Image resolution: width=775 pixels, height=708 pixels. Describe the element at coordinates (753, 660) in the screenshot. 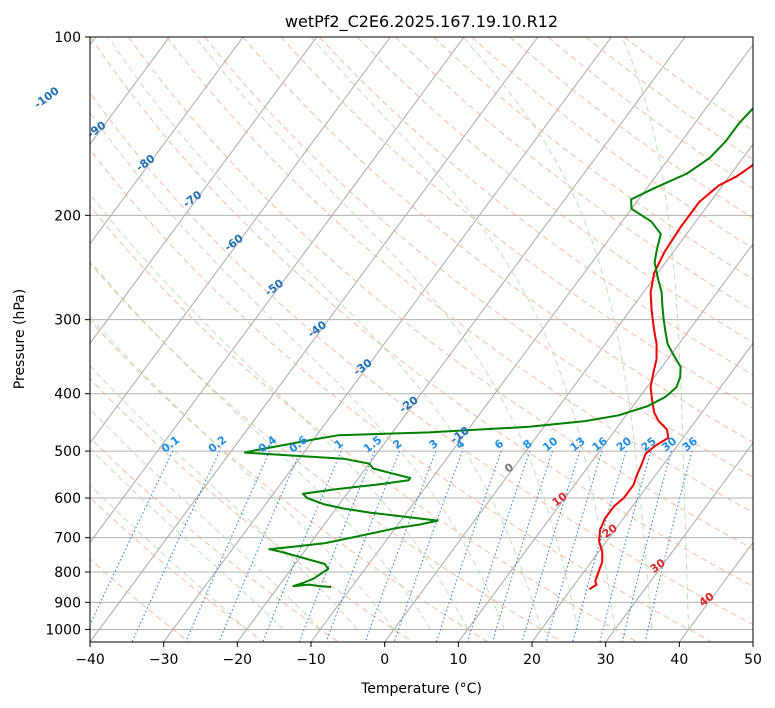

I see `x-tick-label: 50` at that location.